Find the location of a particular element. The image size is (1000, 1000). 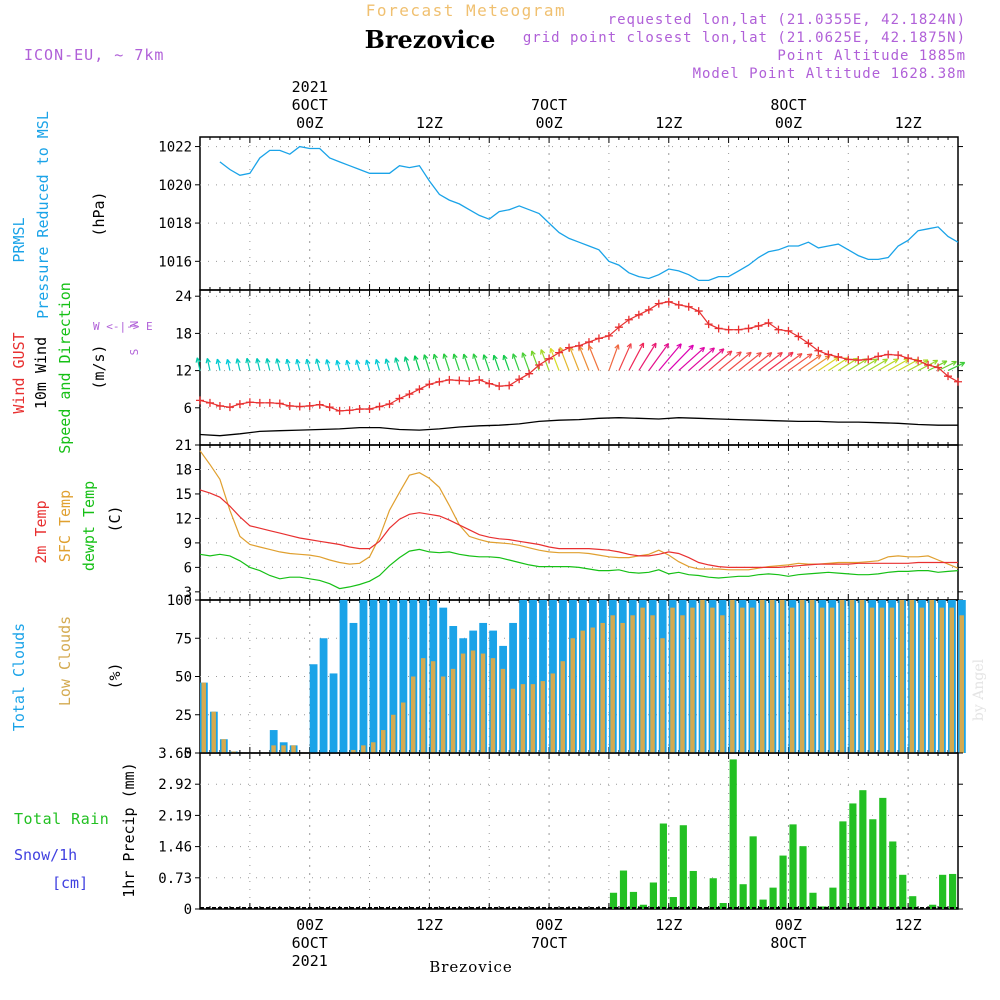

y-tick-label: 2.19 is located at coordinates (175, 816).